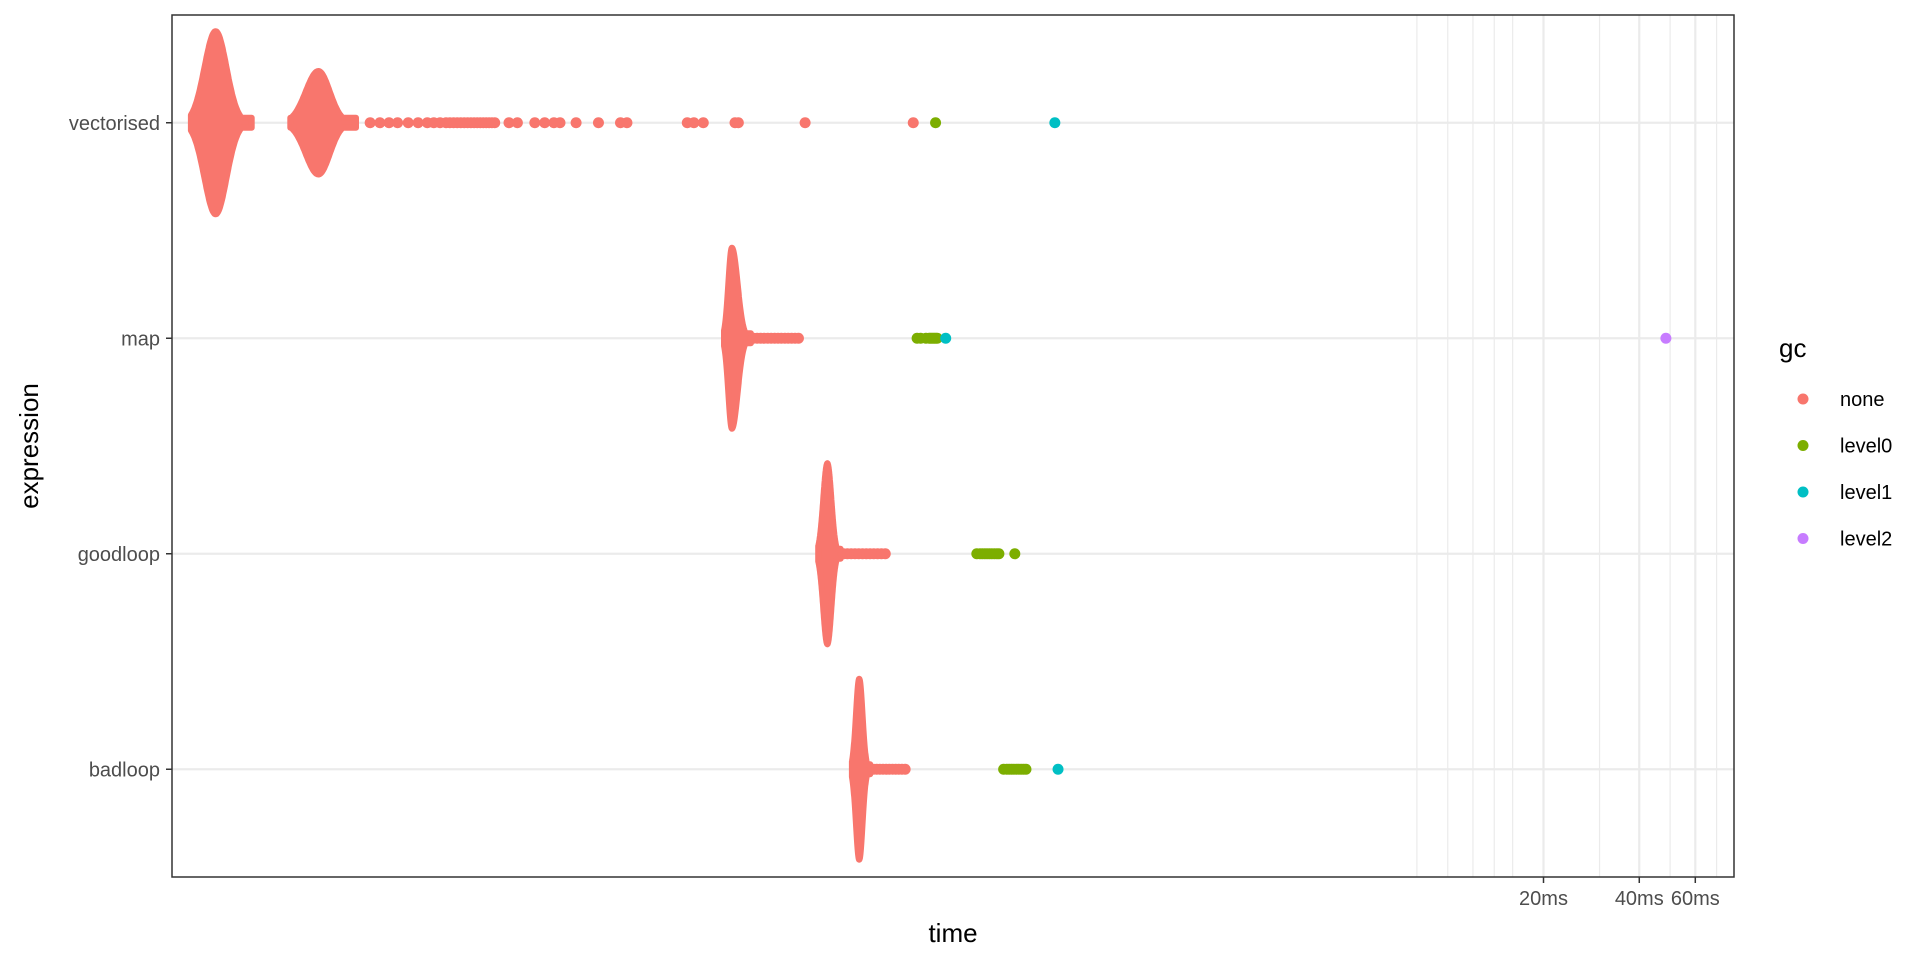 The height and width of the screenshot is (960, 1920). I want to click on x-tick-label: 60ms, so click(1695, 899).